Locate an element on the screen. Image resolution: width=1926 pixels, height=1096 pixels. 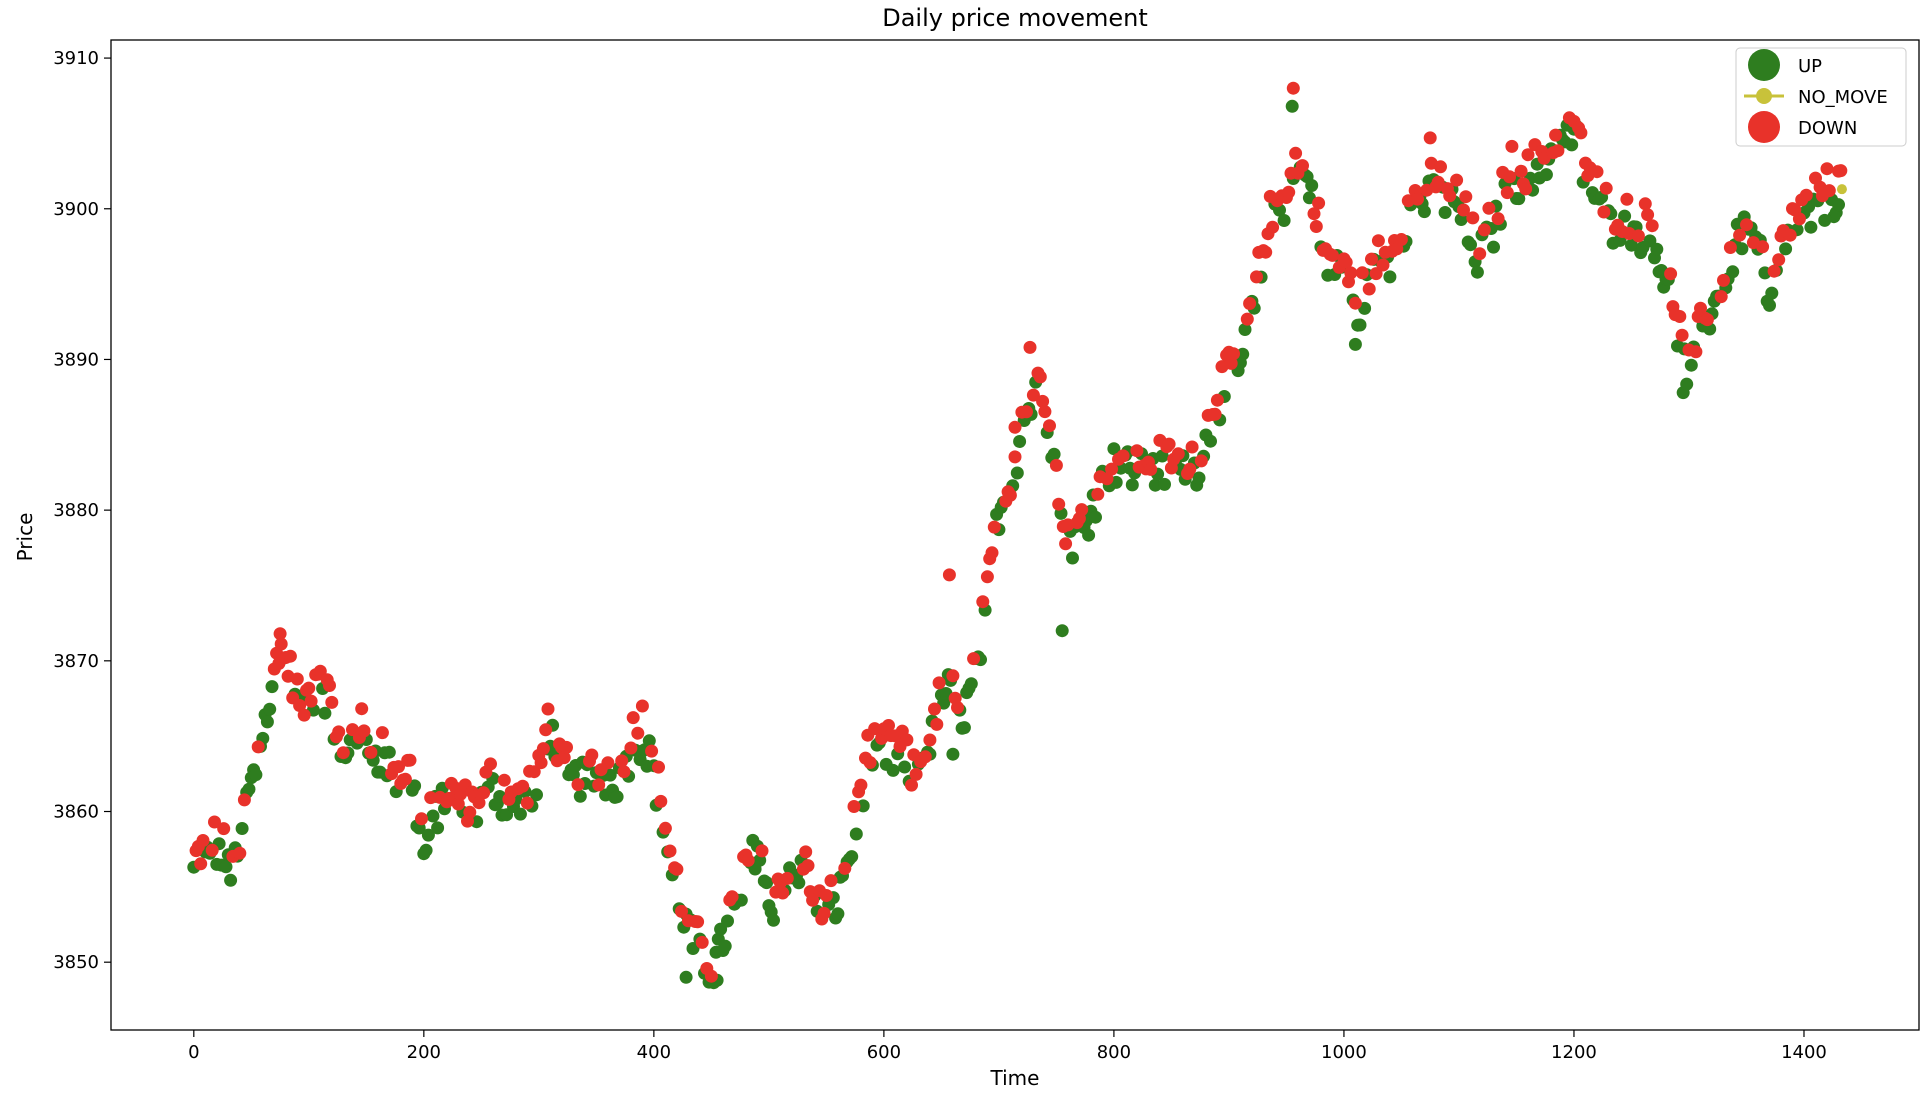
x-tick-label: 0 is located at coordinates (193, 1052).